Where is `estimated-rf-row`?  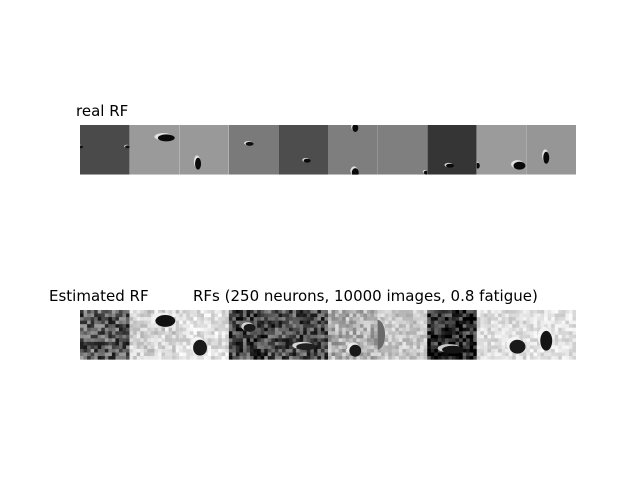 estimated-rf-row is located at coordinates (328, 335).